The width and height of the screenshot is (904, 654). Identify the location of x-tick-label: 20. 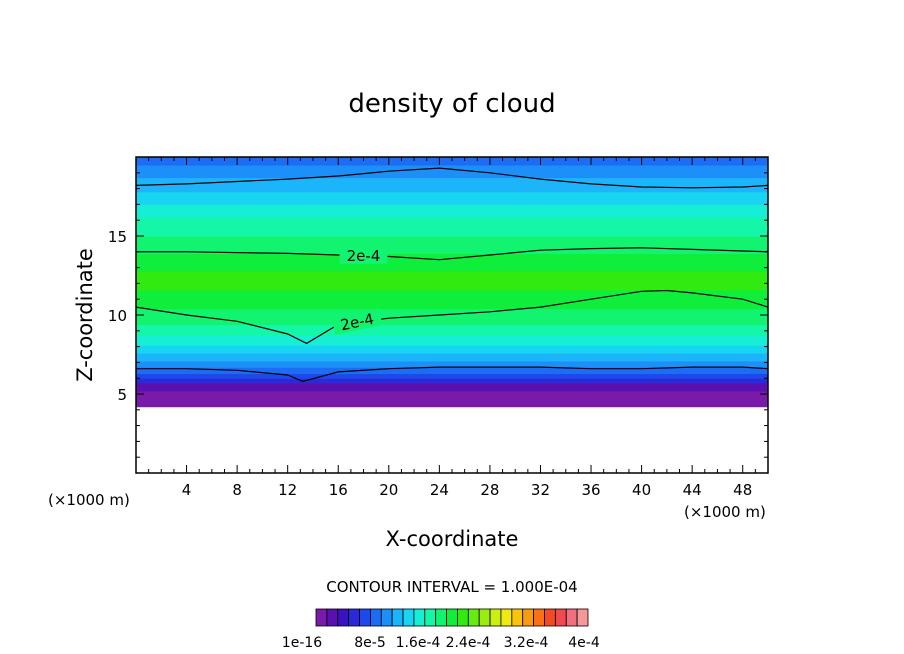
(388, 490).